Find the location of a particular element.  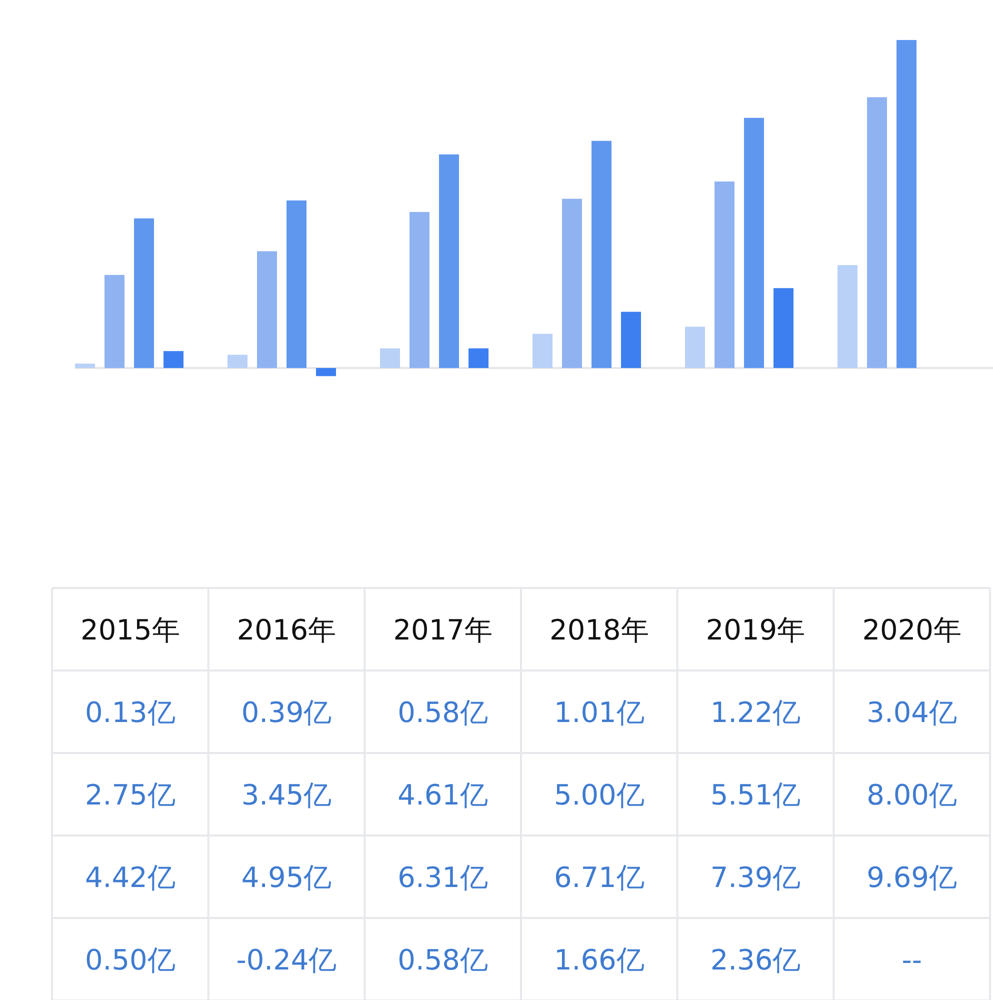

data-label: 3.45亿 is located at coordinates (286, 795).